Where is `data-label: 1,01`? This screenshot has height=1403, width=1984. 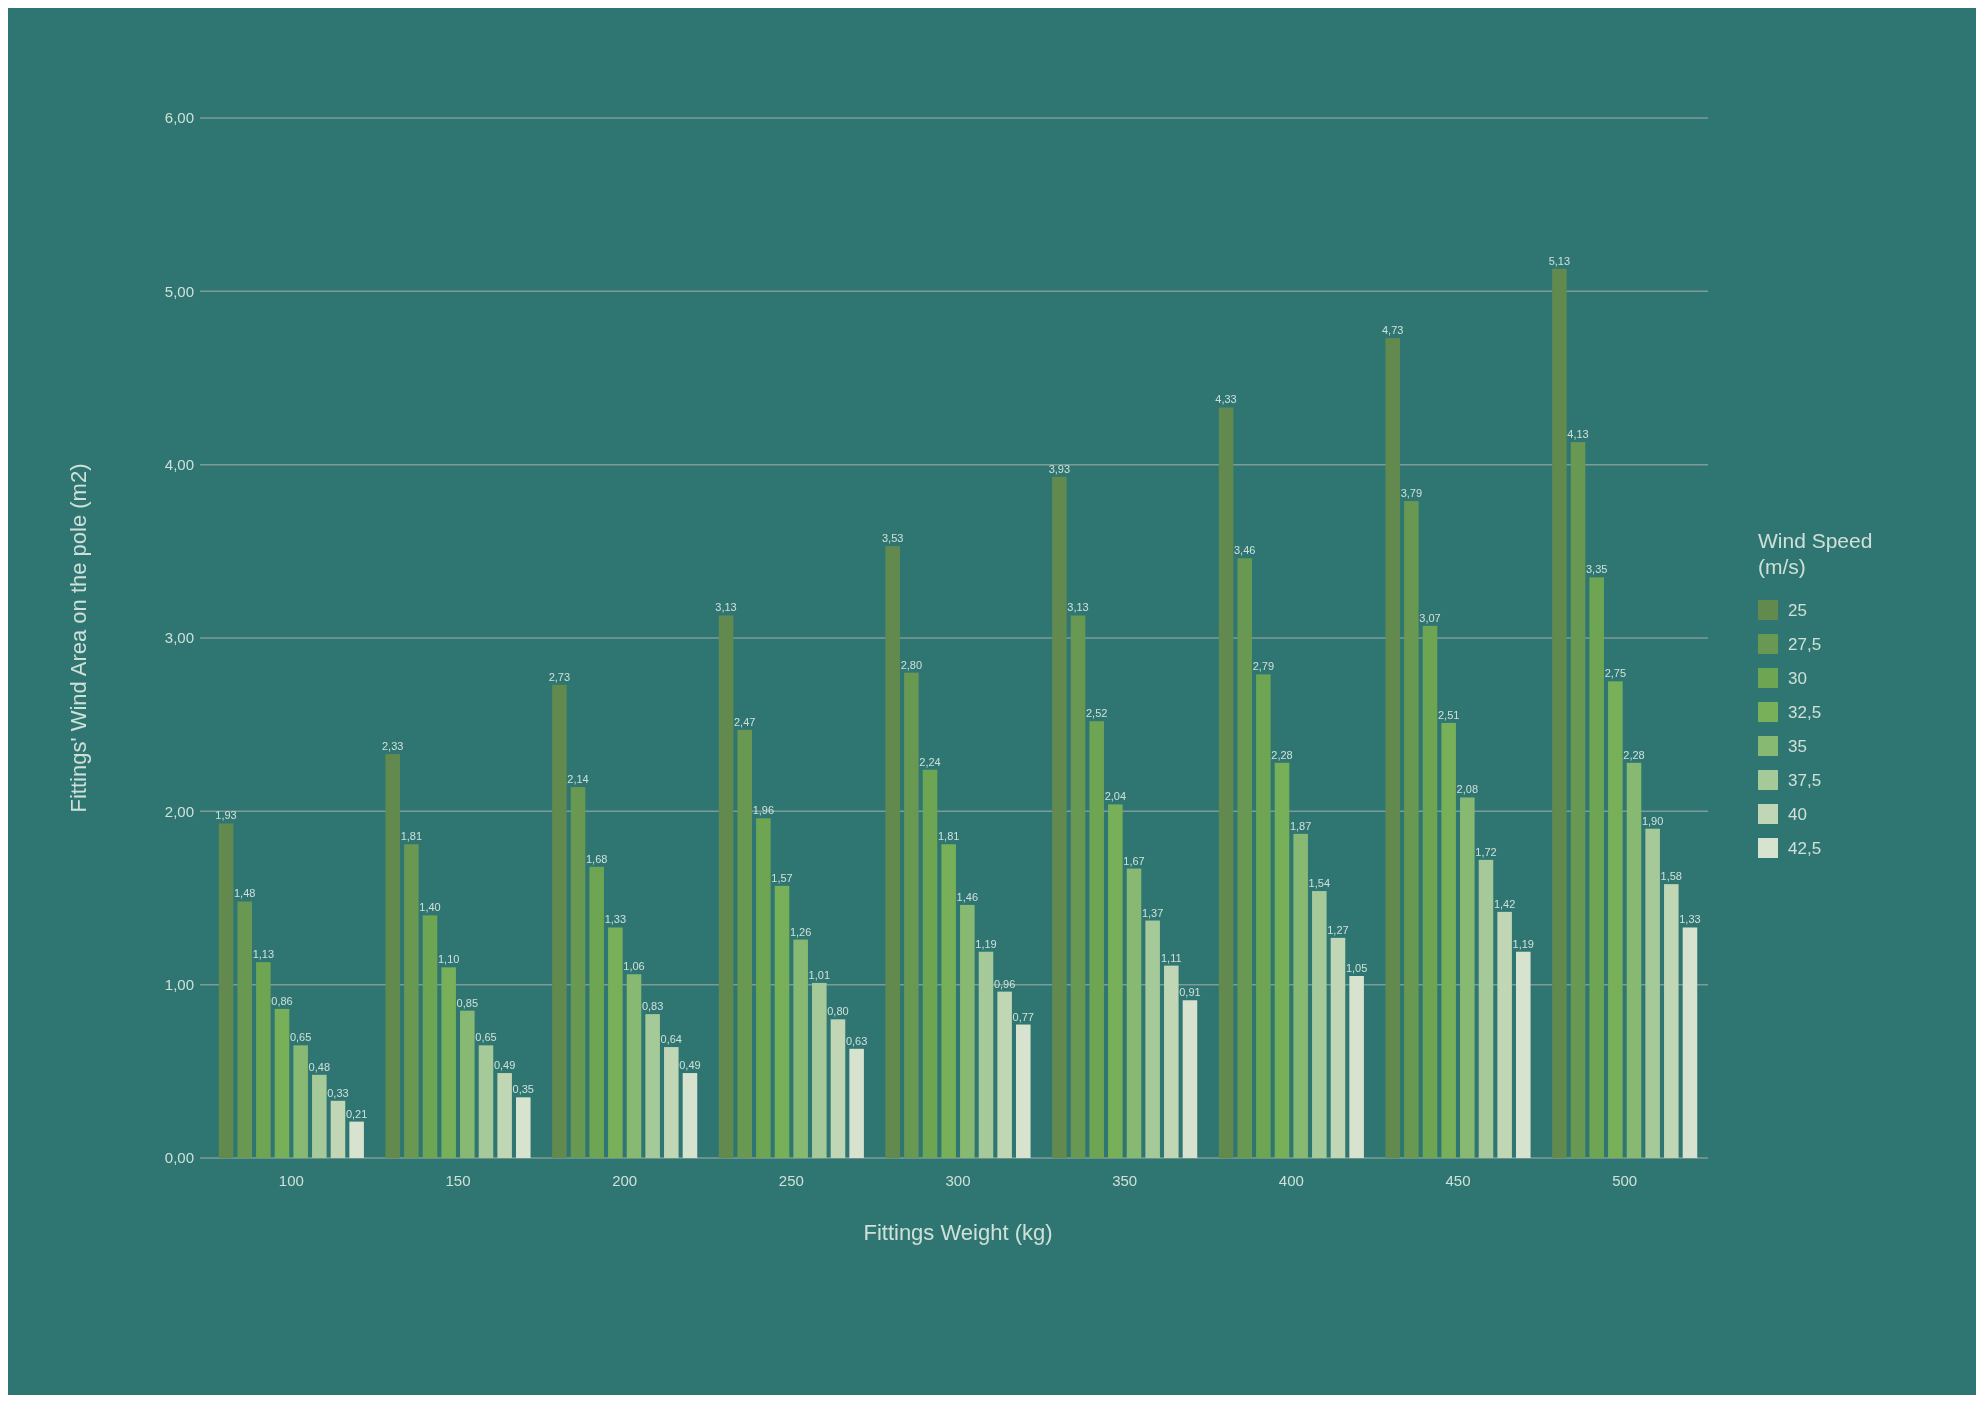 data-label: 1,01 is located at coordinates (819, 974).